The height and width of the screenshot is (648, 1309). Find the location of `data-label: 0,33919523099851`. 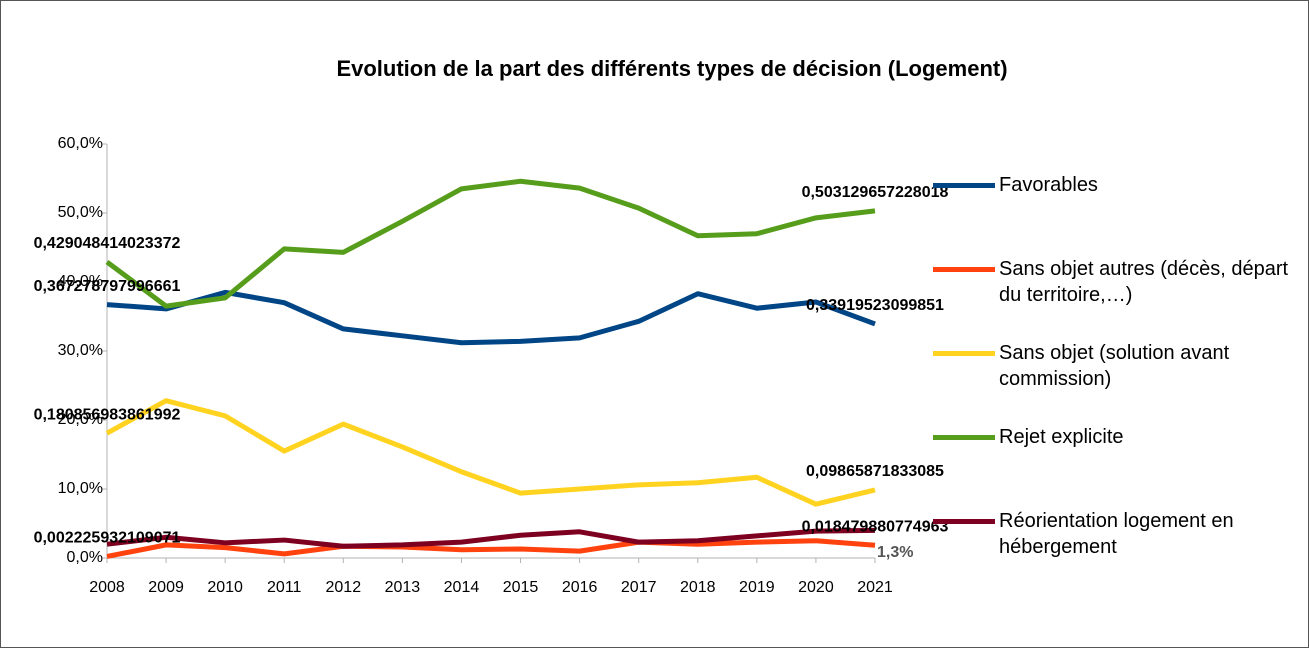

data-label: 0,33919523099851 is located at coordinates (875, 305).